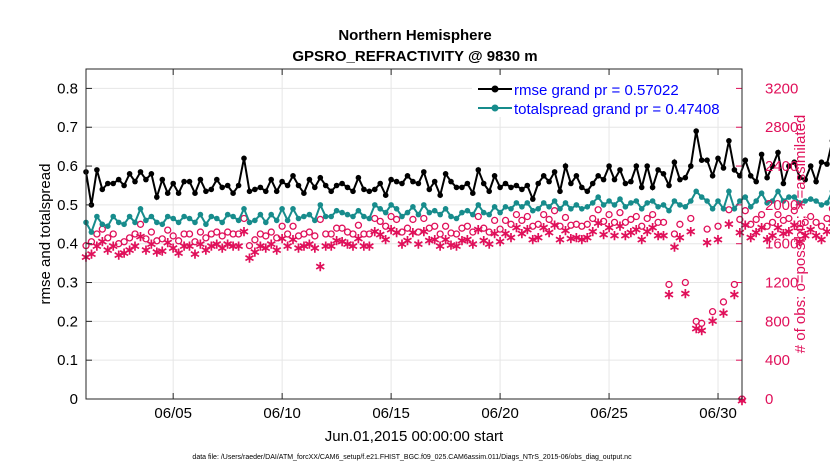 Image resolution: width=830 pixels, height=470 pixels. What do you see at coordinates (67, 127) in the screenshot?
I see `y-tick-label: 0.7` at bounding box center [67, 127].